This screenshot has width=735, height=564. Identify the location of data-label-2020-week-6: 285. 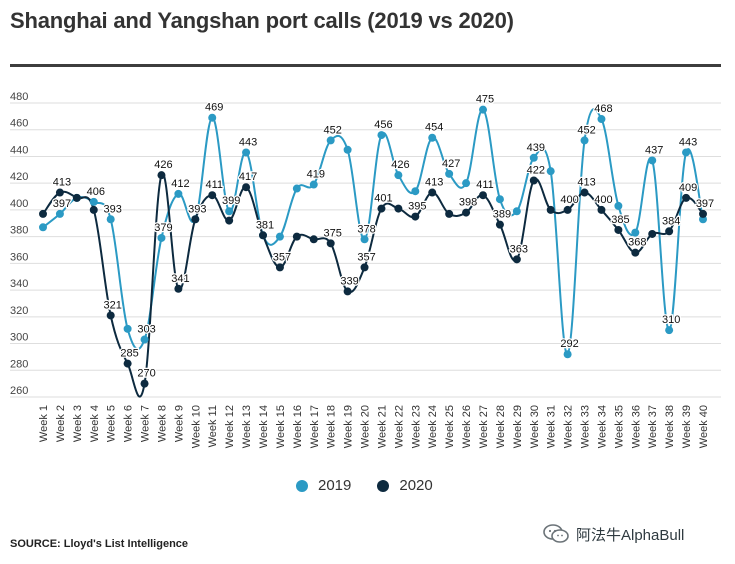
(129, 354).